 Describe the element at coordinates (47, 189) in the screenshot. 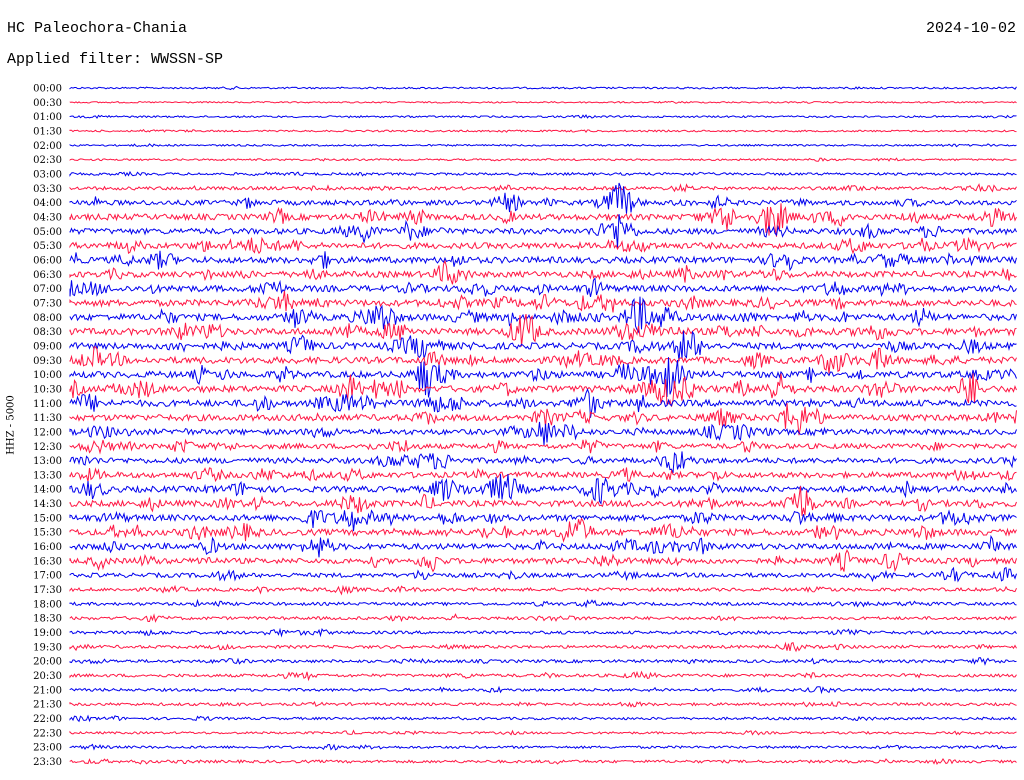

I see `time-label-0330: 03:30` at that location.